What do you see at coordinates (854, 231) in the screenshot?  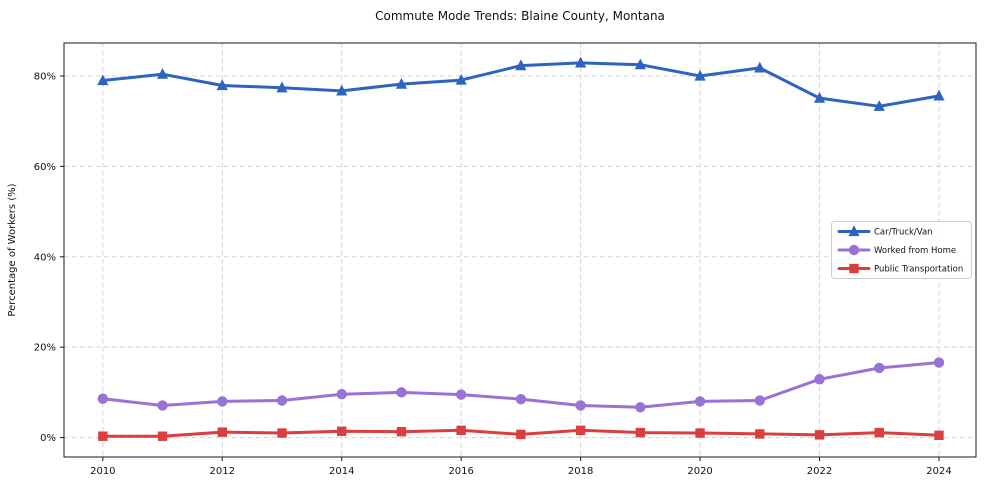 I see `legend-marker-car-truck-van` at bounding box center [854, 231].